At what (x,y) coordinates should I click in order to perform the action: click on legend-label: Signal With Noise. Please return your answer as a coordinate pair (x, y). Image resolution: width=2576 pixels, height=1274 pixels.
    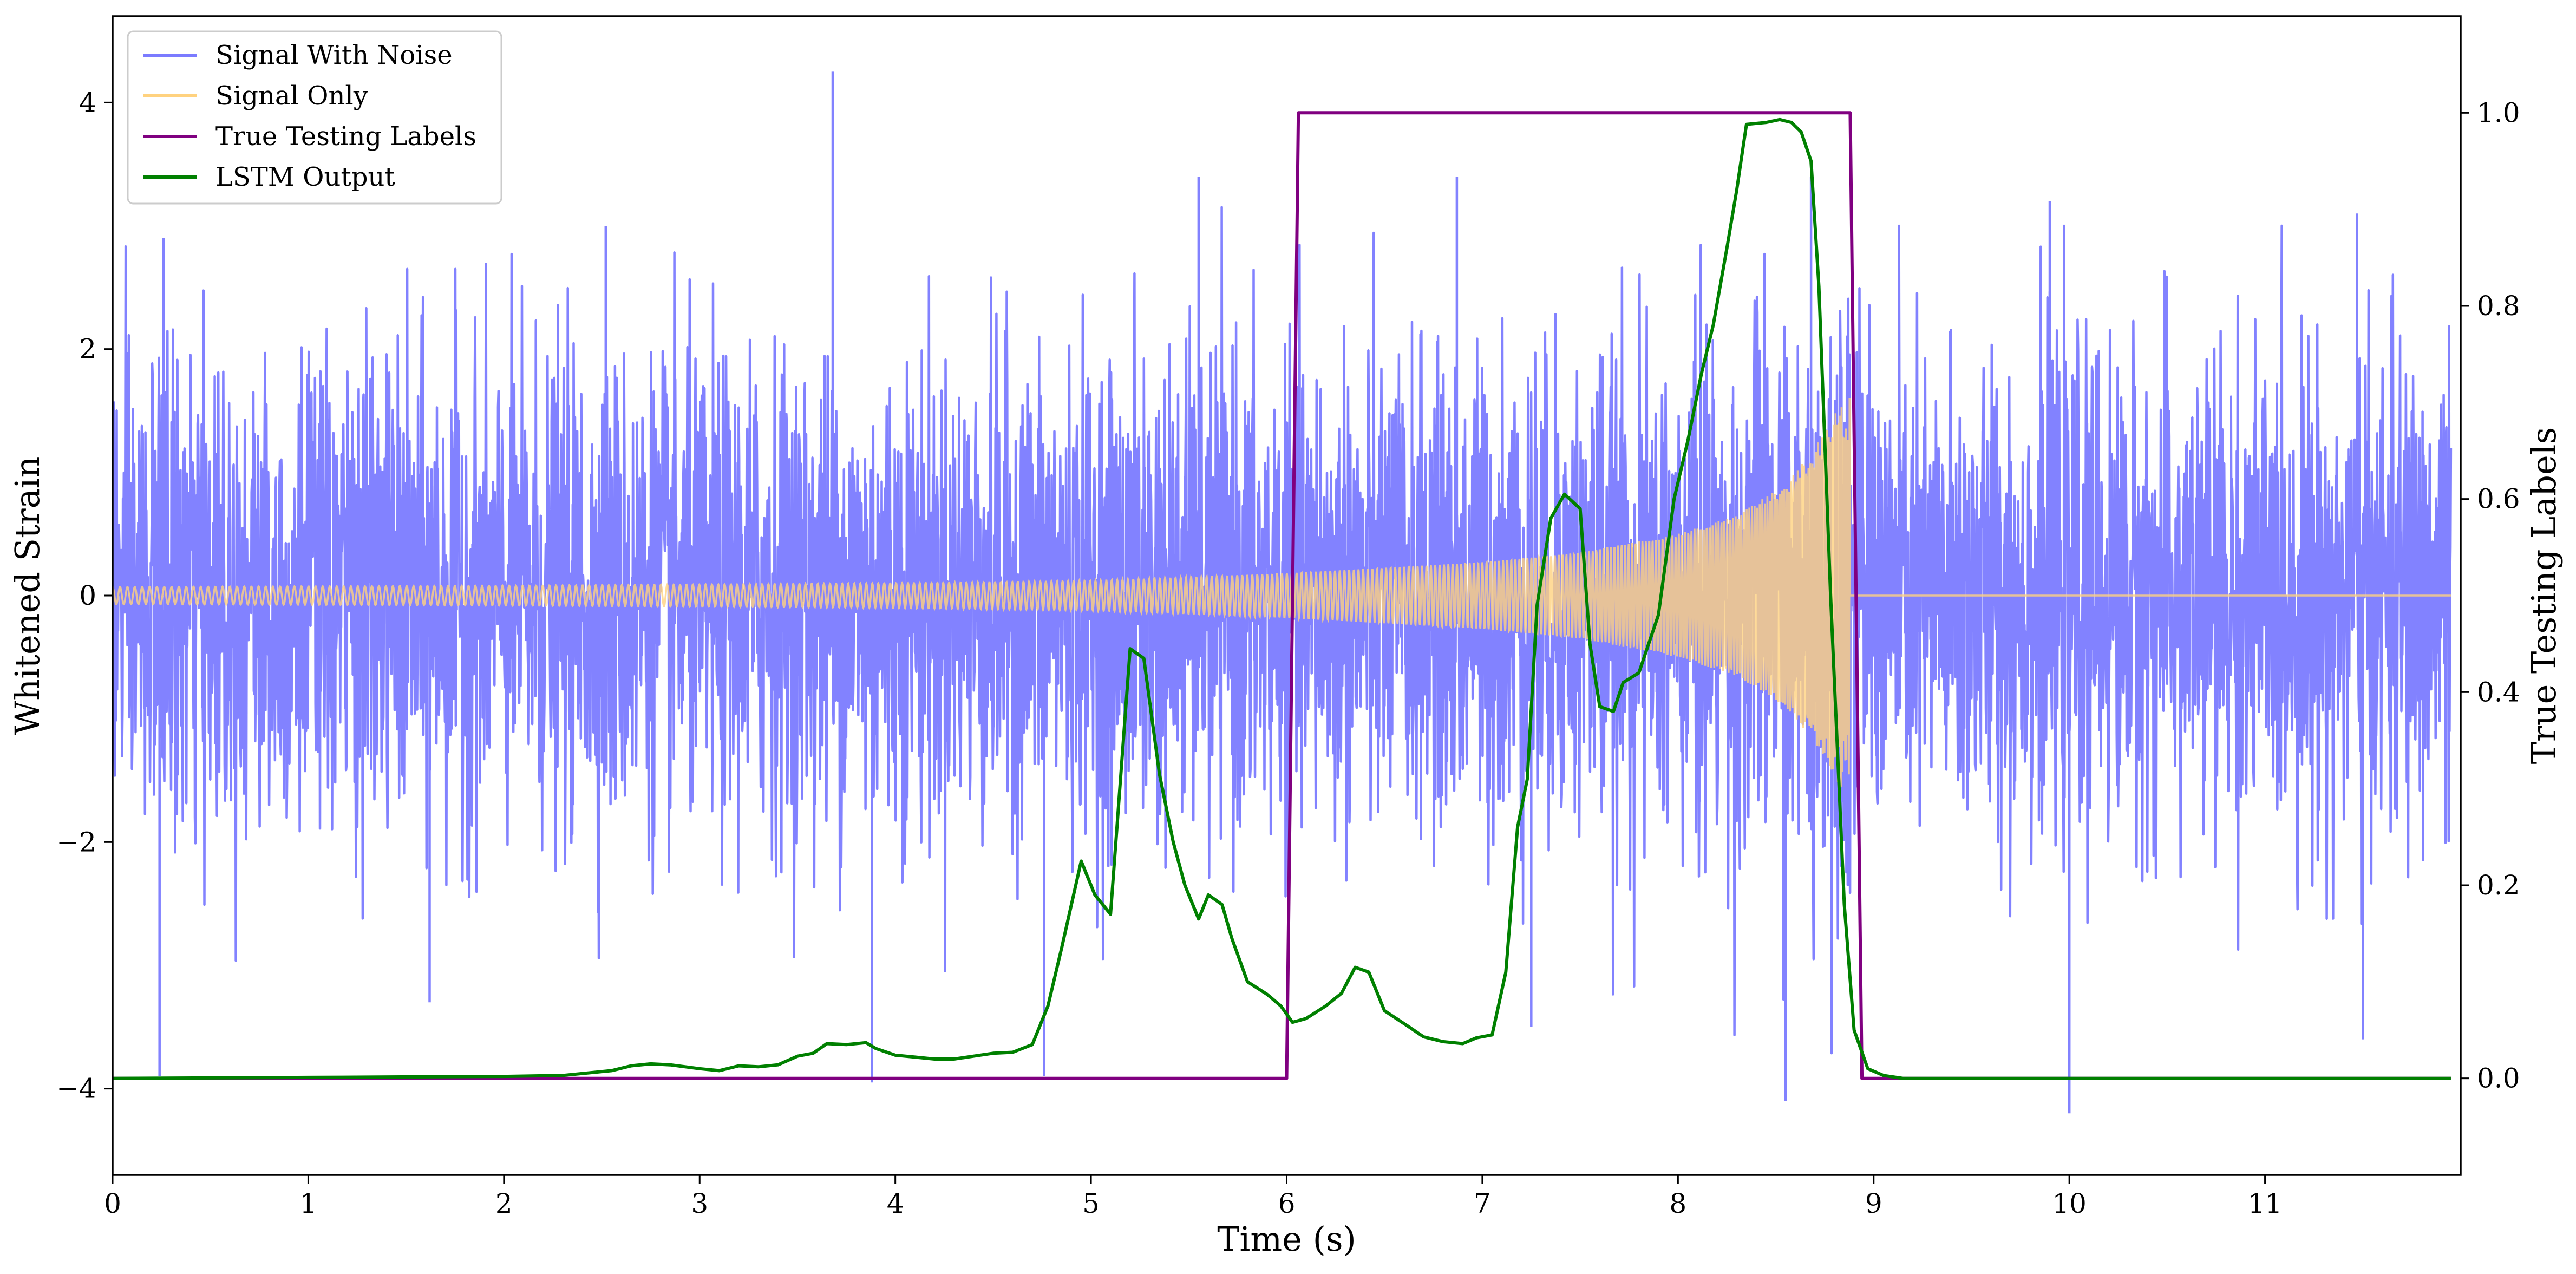
    Looking at the image, I should click on (334, 55).